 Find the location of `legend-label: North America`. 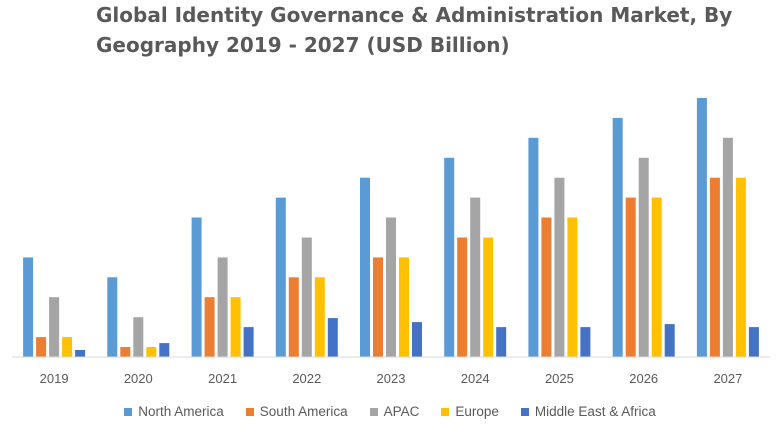

legend-label: North America is located at coordinates (181, 411).